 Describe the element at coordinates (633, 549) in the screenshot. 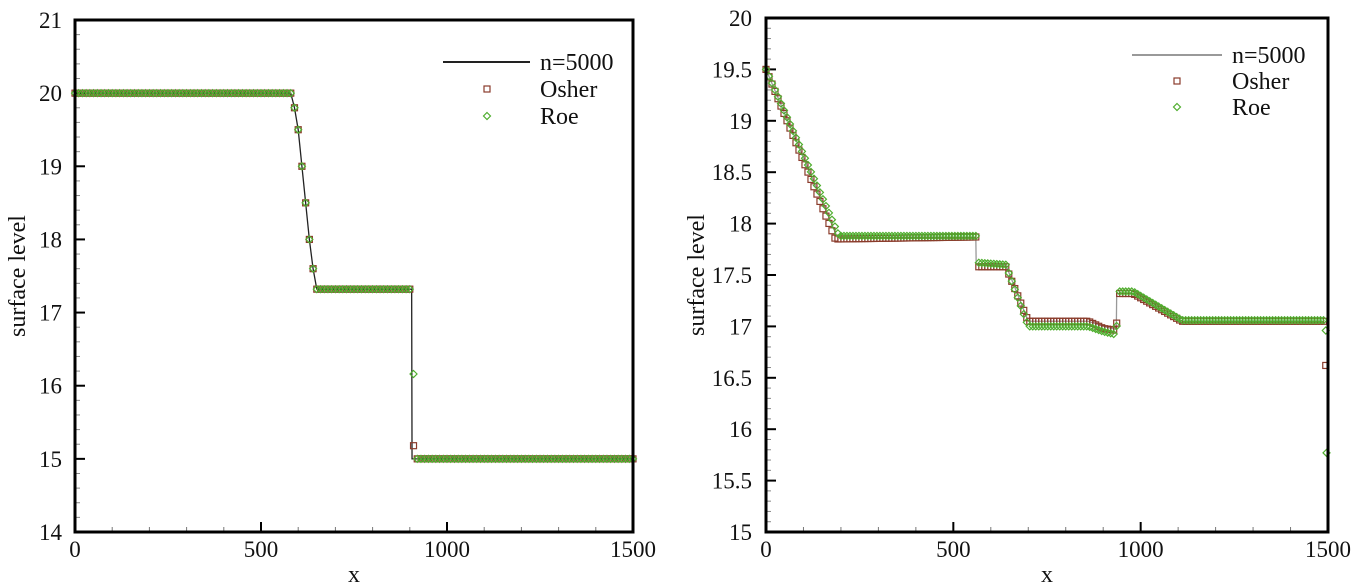

I see `x-tick-label: 1500` at that location.